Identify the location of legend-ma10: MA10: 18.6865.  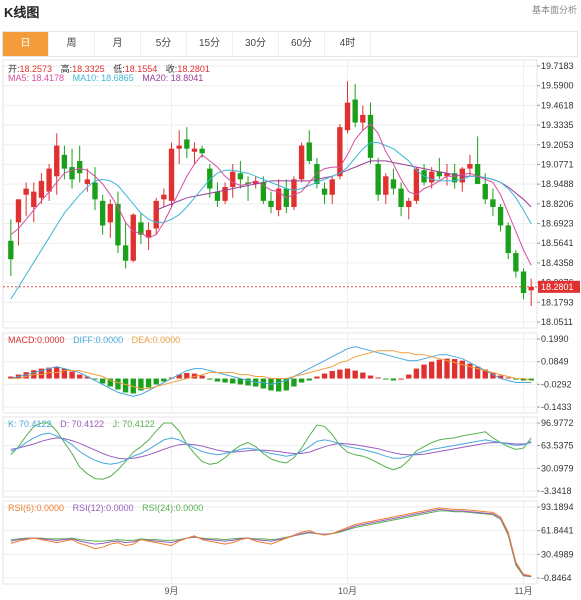
(103, 78).